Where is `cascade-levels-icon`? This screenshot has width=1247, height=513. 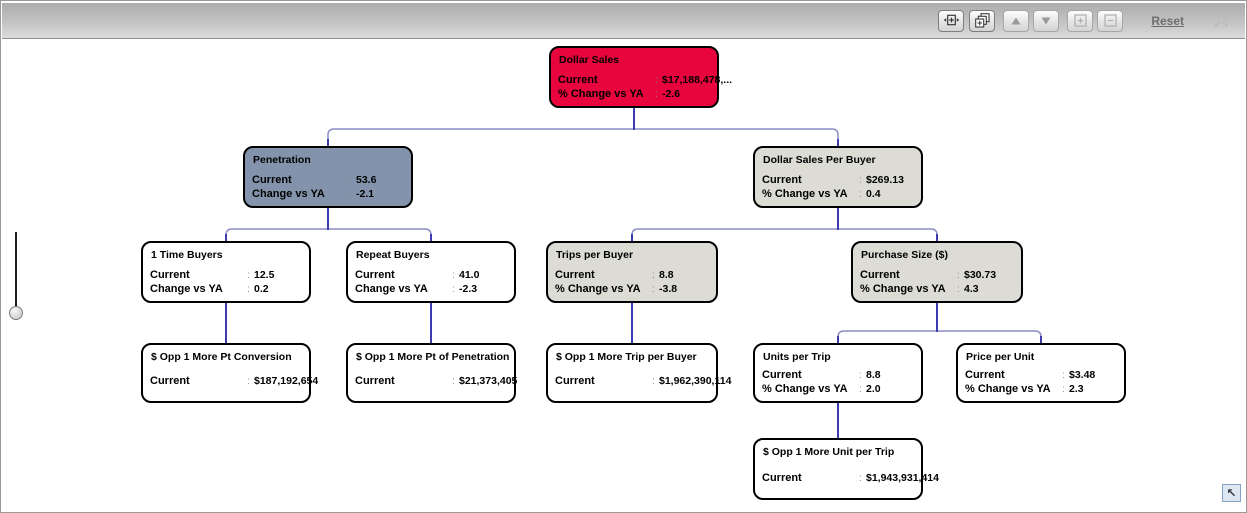 cascade-levels-icon is located at coordinates (982, 20).